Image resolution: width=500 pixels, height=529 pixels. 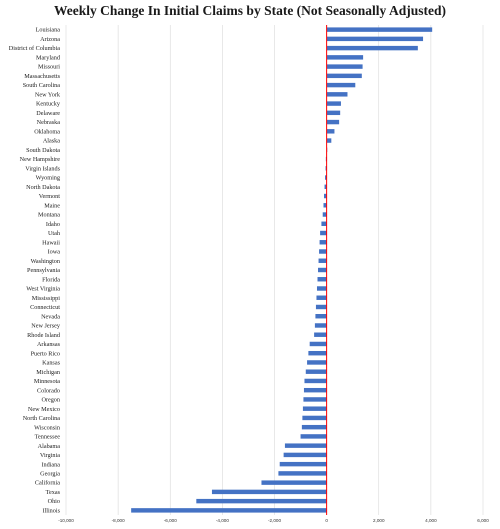 What do you see at coordinates (324, 223) in the screenshot?
I see `bar-idaho` at bounding box center [324, 223].